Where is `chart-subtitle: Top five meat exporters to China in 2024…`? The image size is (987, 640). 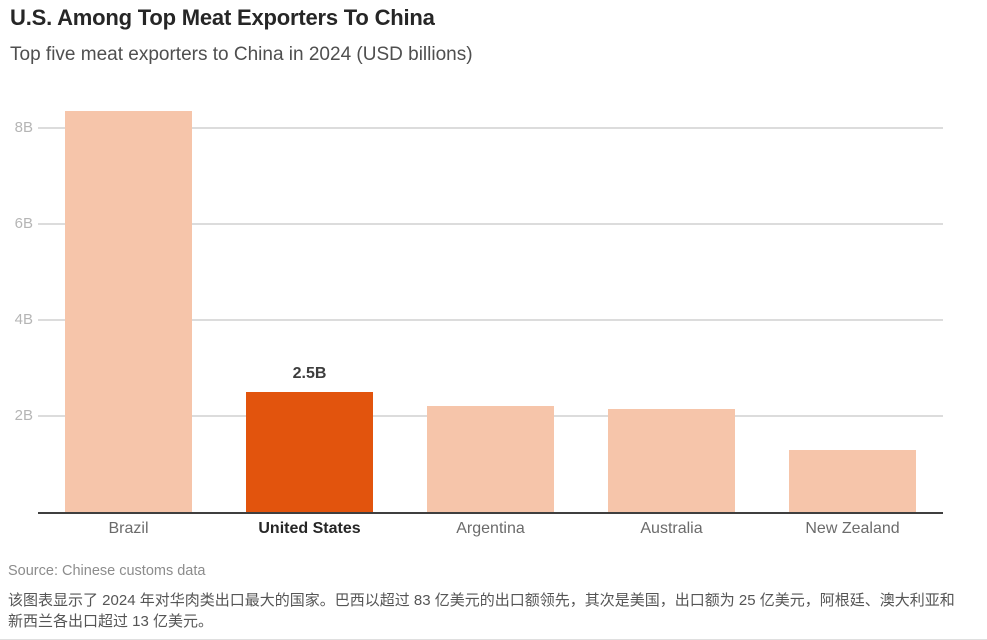
chart-subtitle: Top five meat exporters to China in 2024… is located at coordinates (241, 54).